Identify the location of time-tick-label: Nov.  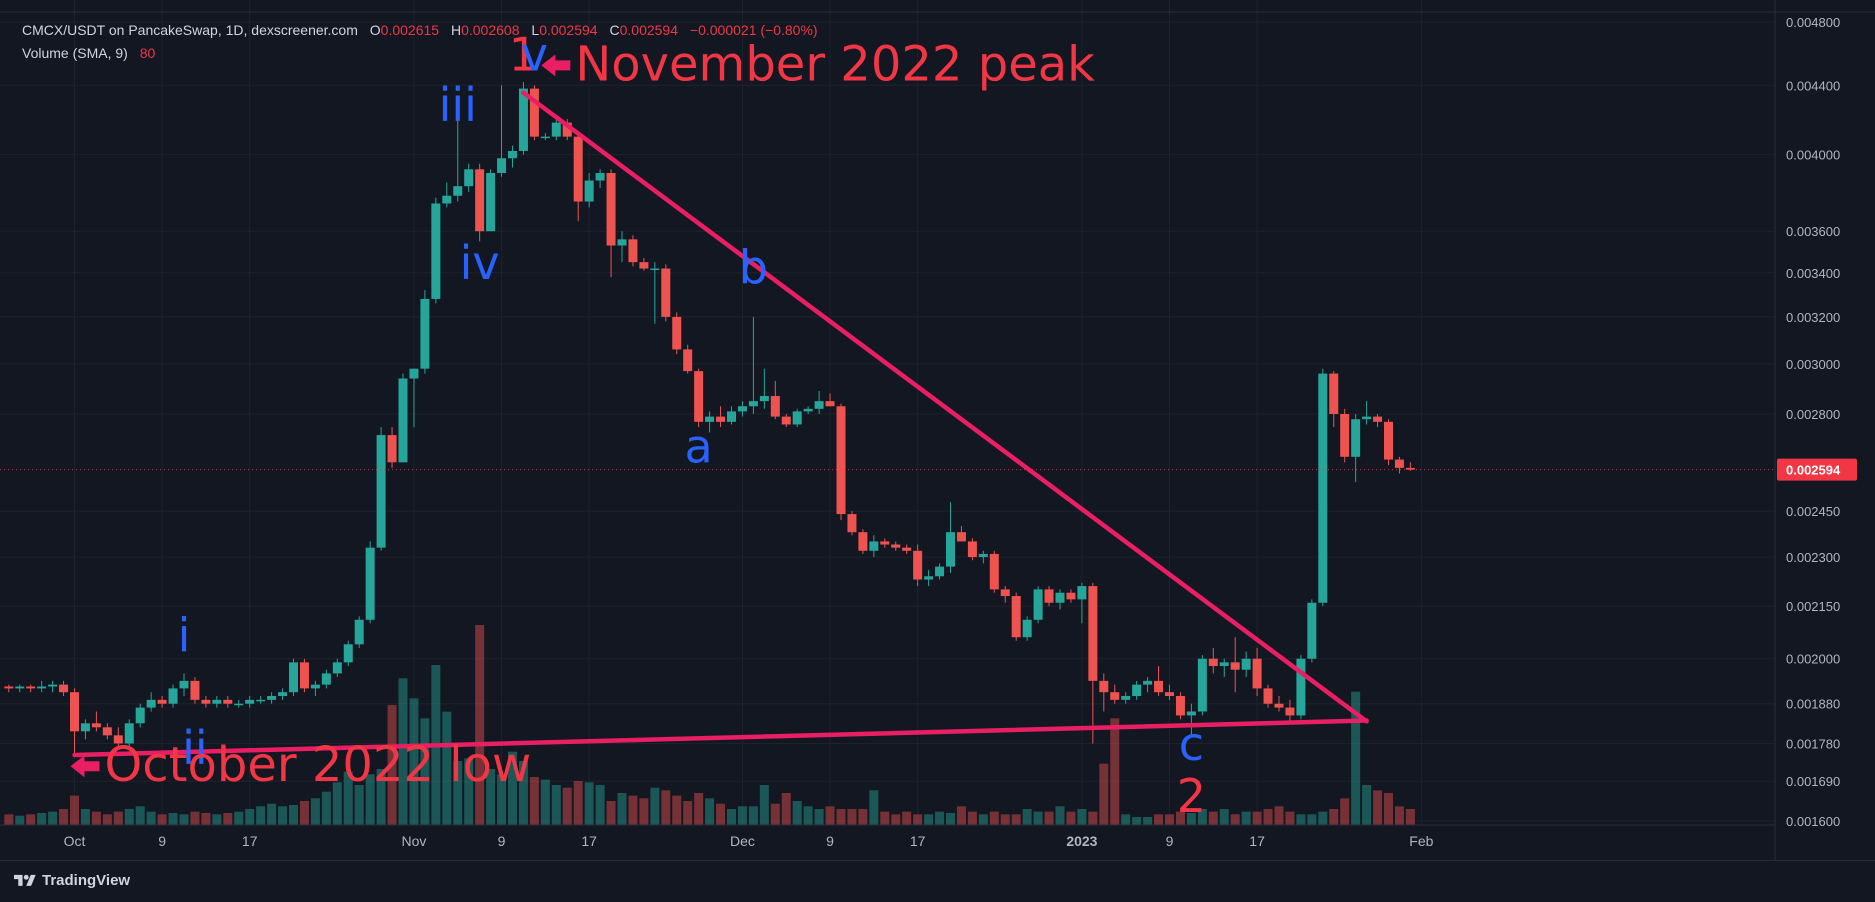
(413, 841).